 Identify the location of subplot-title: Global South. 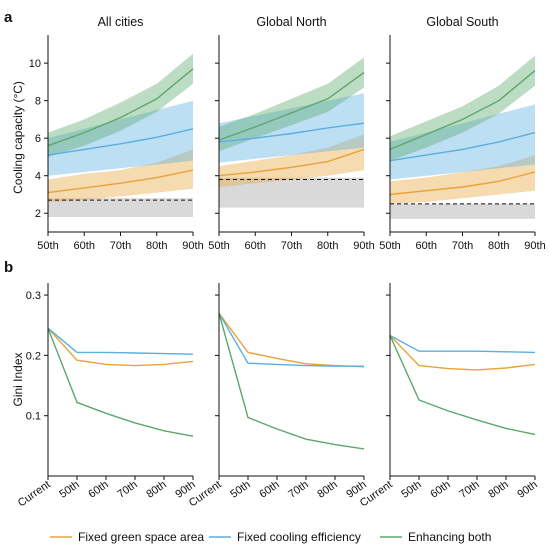
(462, 22).